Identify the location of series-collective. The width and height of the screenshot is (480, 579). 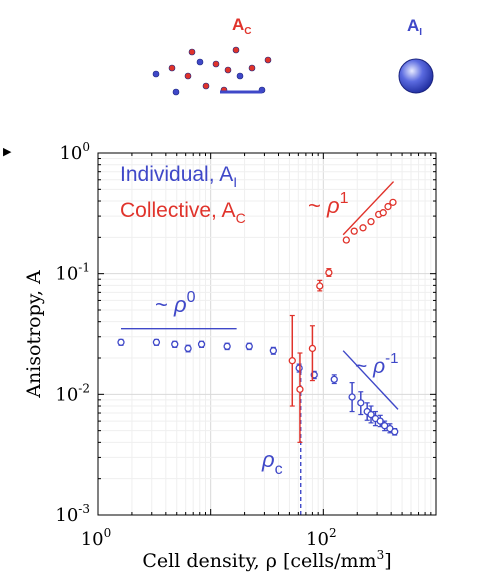
(342, 320).